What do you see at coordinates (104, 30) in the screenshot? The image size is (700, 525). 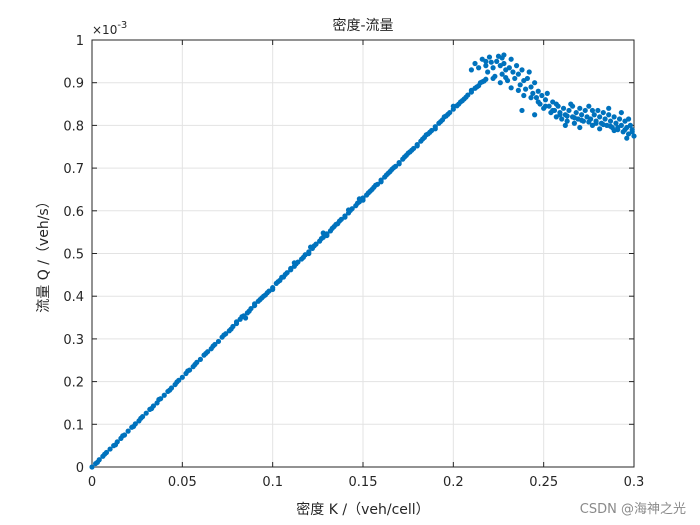 I see `y-multiplier-base: ×10` at bounding box center [104, 30].